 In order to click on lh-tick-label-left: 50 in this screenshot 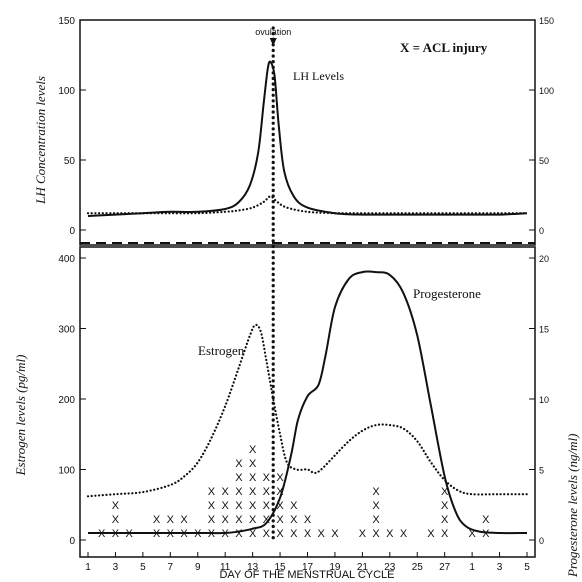, I will do `click(70, 161)`.